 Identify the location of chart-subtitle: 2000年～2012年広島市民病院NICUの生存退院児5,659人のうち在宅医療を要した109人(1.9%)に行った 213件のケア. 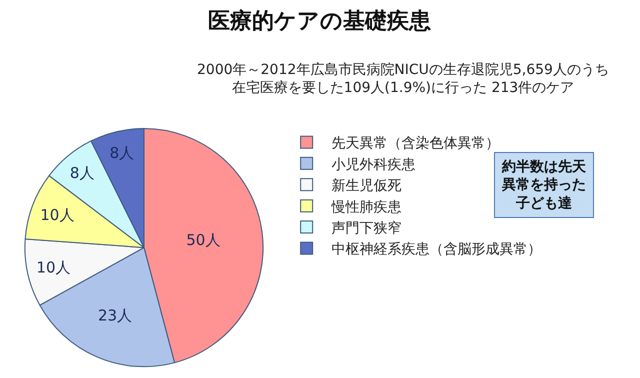
(403, 79).